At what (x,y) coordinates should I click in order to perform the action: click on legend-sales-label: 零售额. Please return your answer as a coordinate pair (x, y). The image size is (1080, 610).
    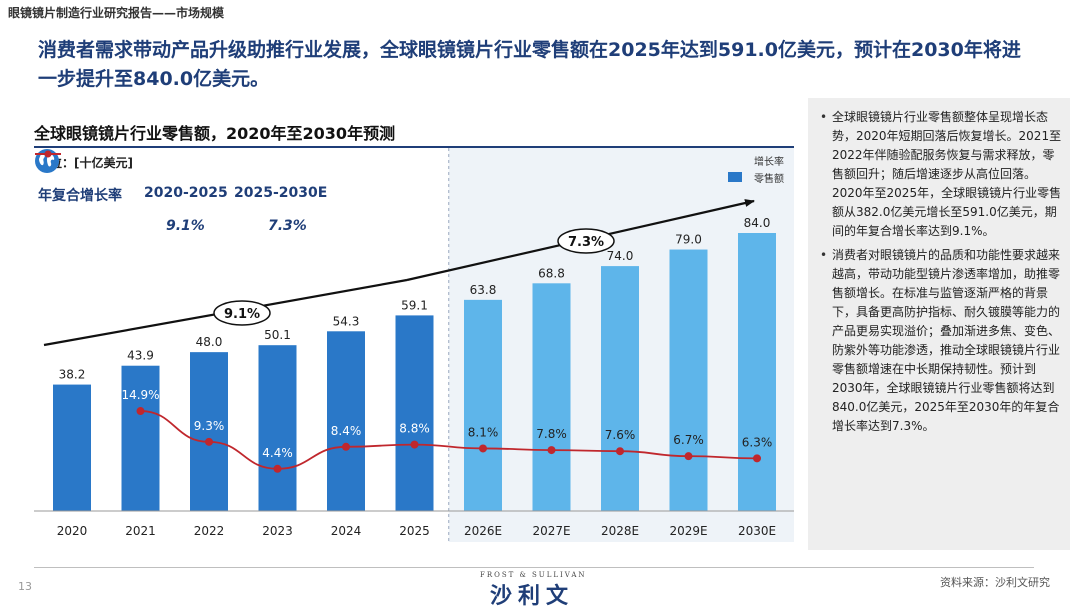
    Looking at the image, I should click on (769, 179).